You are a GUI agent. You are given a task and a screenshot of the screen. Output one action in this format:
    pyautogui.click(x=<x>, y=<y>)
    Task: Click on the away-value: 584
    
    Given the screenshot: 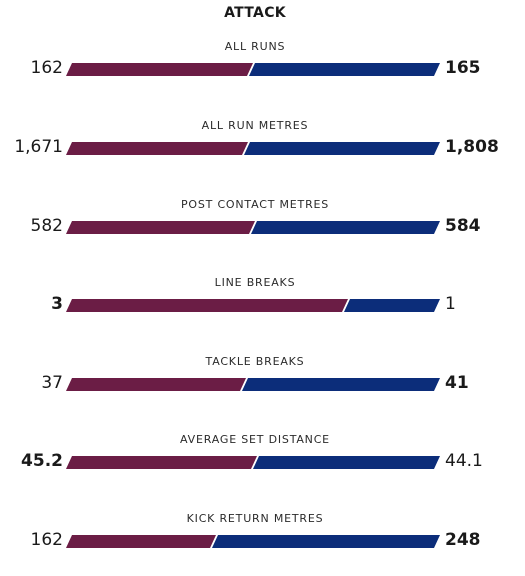 What is the action you would take?
    pyautogui.click(x=463, y=226)
    